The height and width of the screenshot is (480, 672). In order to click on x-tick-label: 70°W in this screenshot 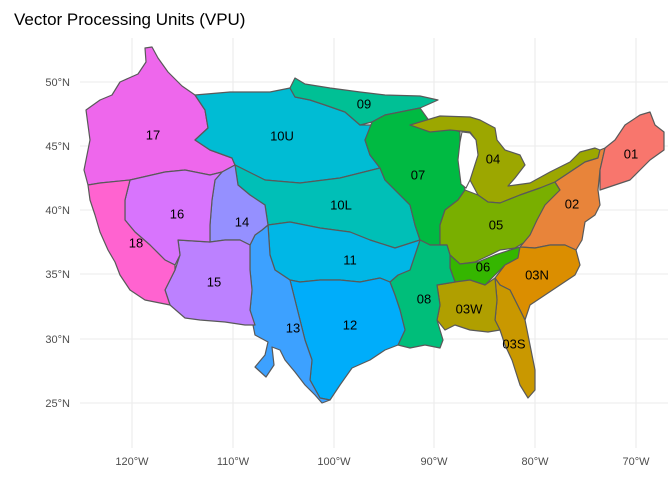, I will do `click(636, 462)`.